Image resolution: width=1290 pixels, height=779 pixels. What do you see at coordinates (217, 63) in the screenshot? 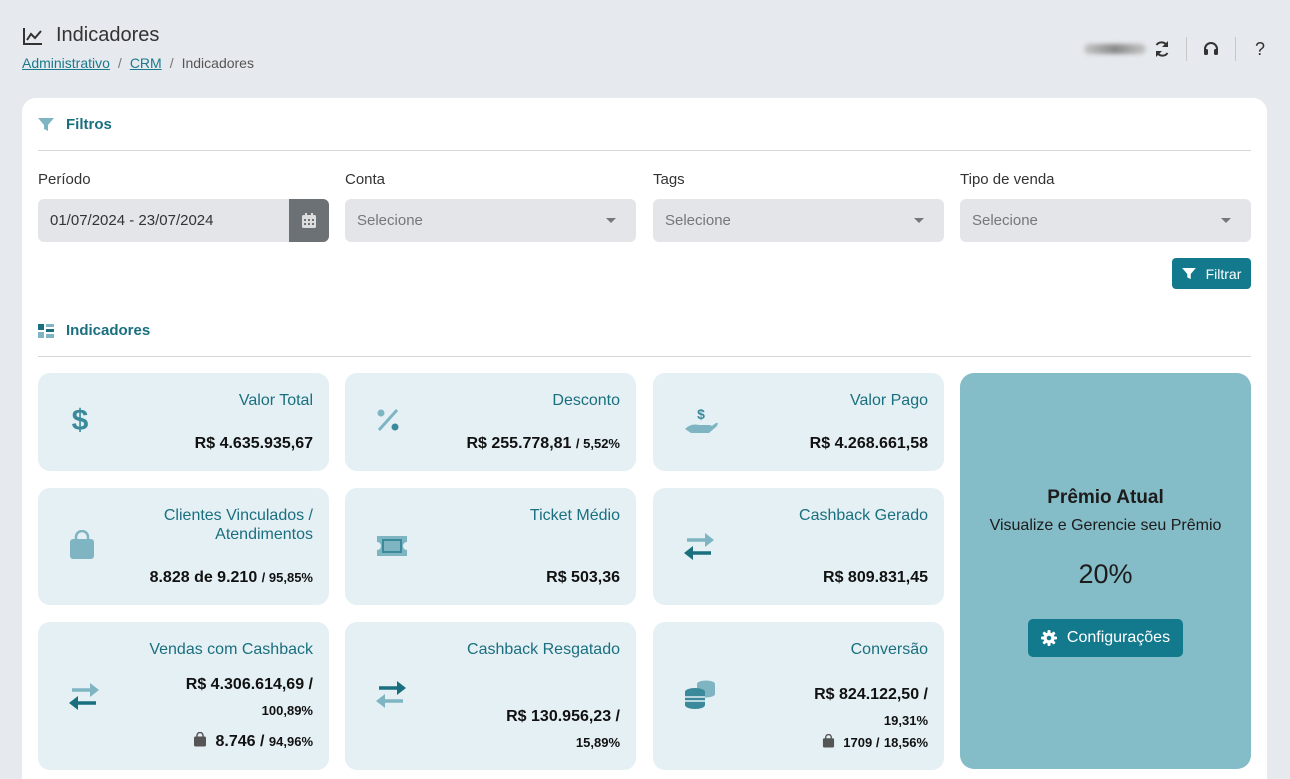
I see `breadcrumb-current: Indicadores` at bounding box center [217, 63].